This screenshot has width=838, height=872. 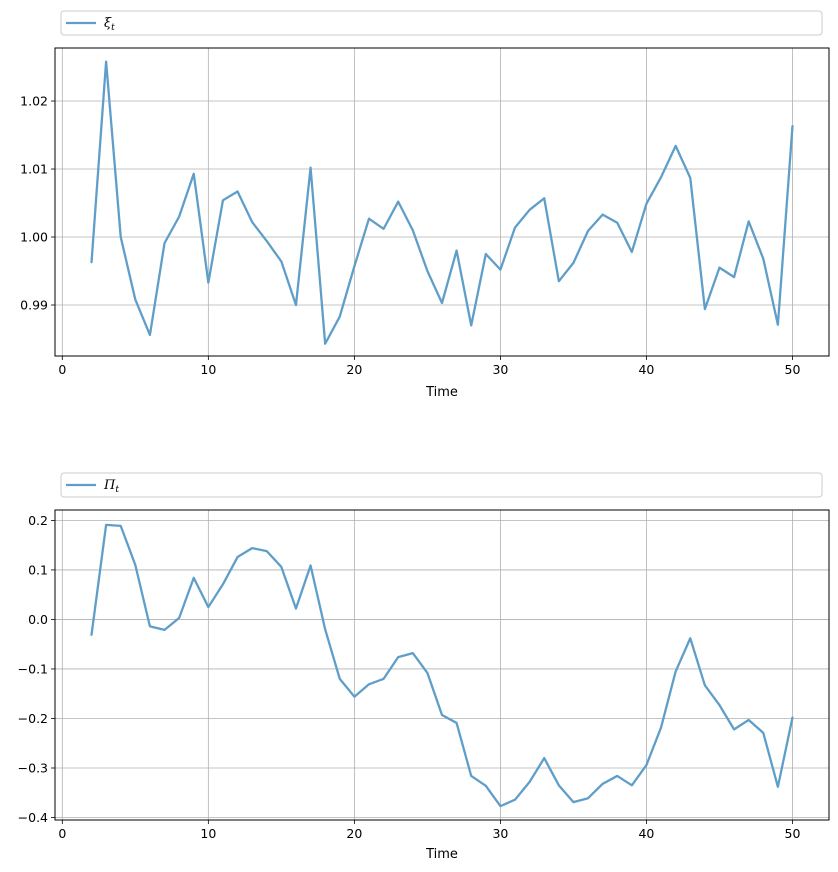 I want to click on xi-y-tick-label: 1.01, so click(x=34, y=169).